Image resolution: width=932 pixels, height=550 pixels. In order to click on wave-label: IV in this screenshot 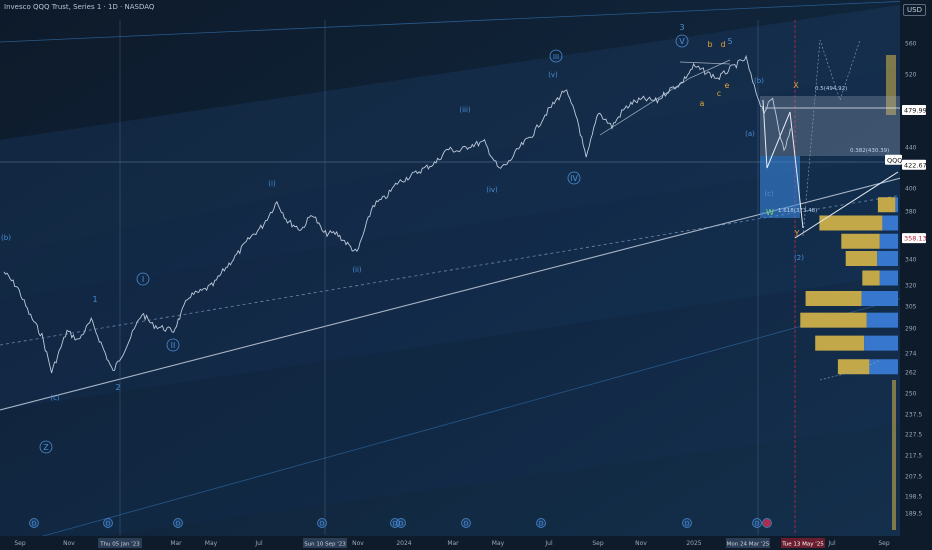, I will do `click(574, 178)`.